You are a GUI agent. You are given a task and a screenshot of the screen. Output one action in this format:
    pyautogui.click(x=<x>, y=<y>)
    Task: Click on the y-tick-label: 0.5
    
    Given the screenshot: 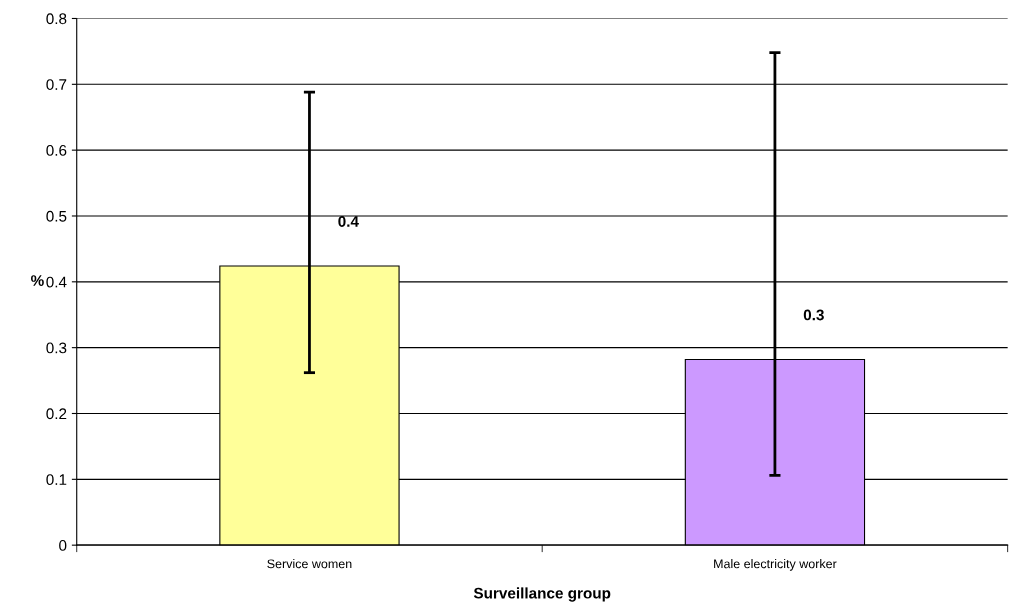 What is the action you would take?
    pyautogui.click(x=56, y=216)
    